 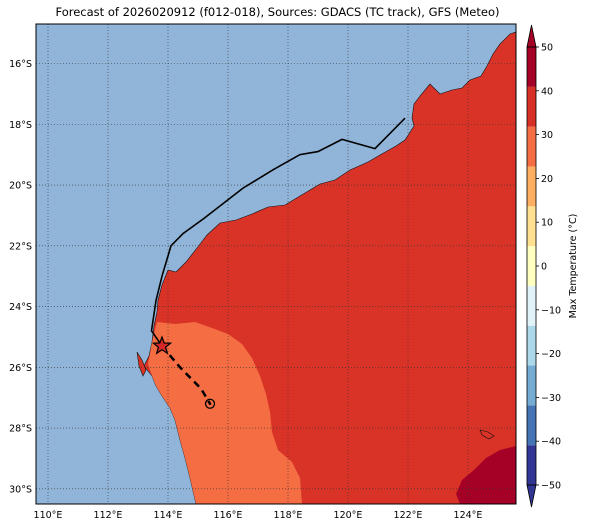 I want to click on latitude-tick: 28°S, so click(x=20, y=429).